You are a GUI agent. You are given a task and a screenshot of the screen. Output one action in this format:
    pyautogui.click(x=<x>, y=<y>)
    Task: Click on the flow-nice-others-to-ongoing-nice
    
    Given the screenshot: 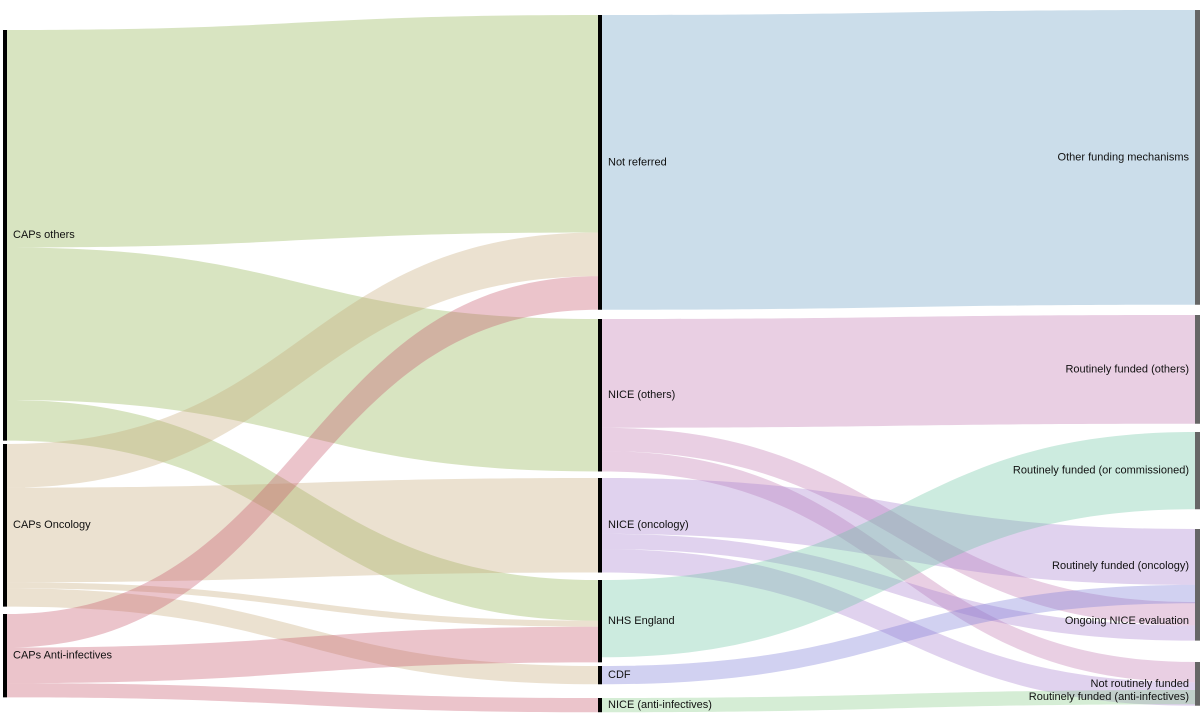 What is the action you would take?
    pyautogui.click(x=898, y=526)
    